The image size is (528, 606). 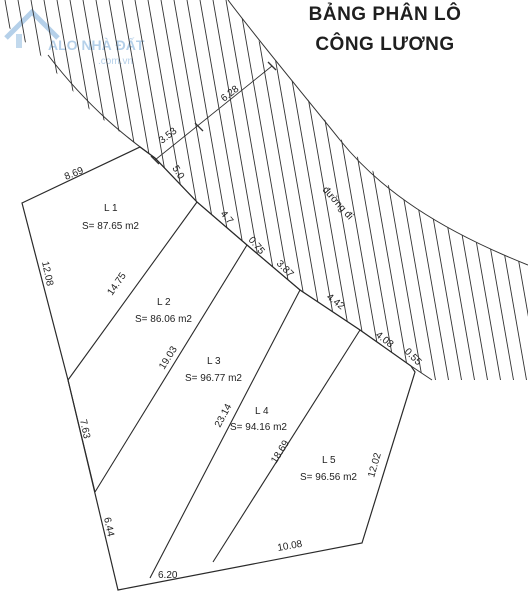 What do you see at coordinates (328, 477) in the screenshot?
I see `lot-5-area: S= 96.56 m2` at bounding box center [328, 477].